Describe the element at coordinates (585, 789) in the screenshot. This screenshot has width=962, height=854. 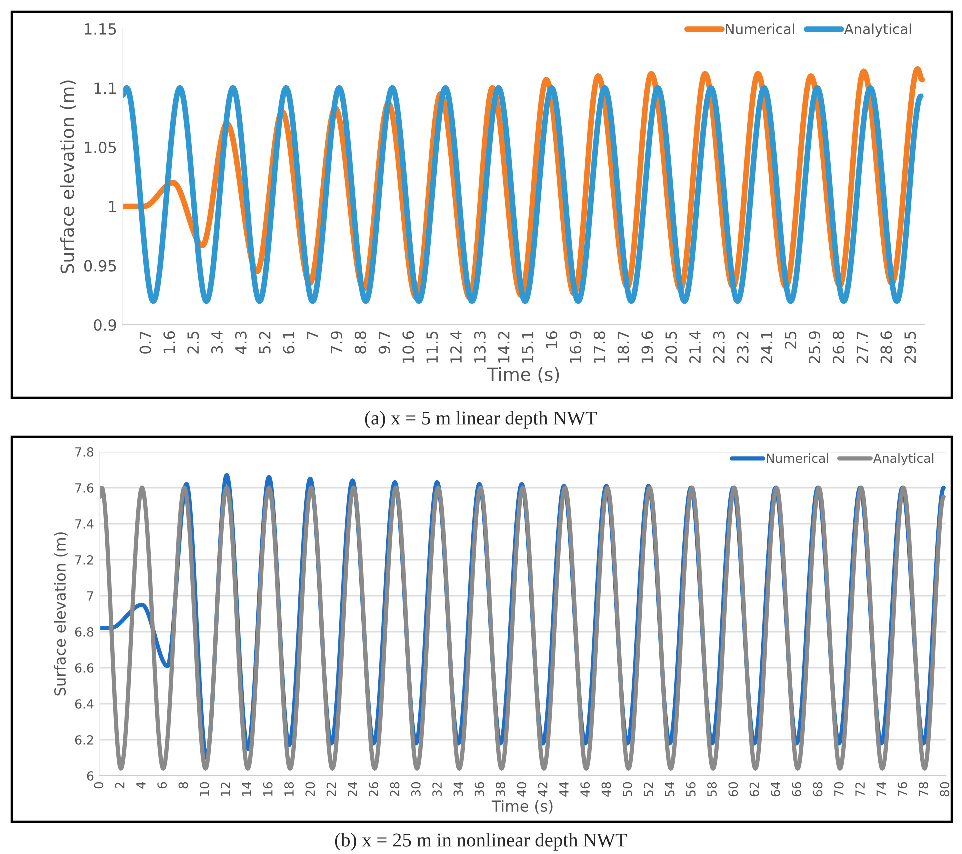
I see `x-tick-label: 46` at that location.